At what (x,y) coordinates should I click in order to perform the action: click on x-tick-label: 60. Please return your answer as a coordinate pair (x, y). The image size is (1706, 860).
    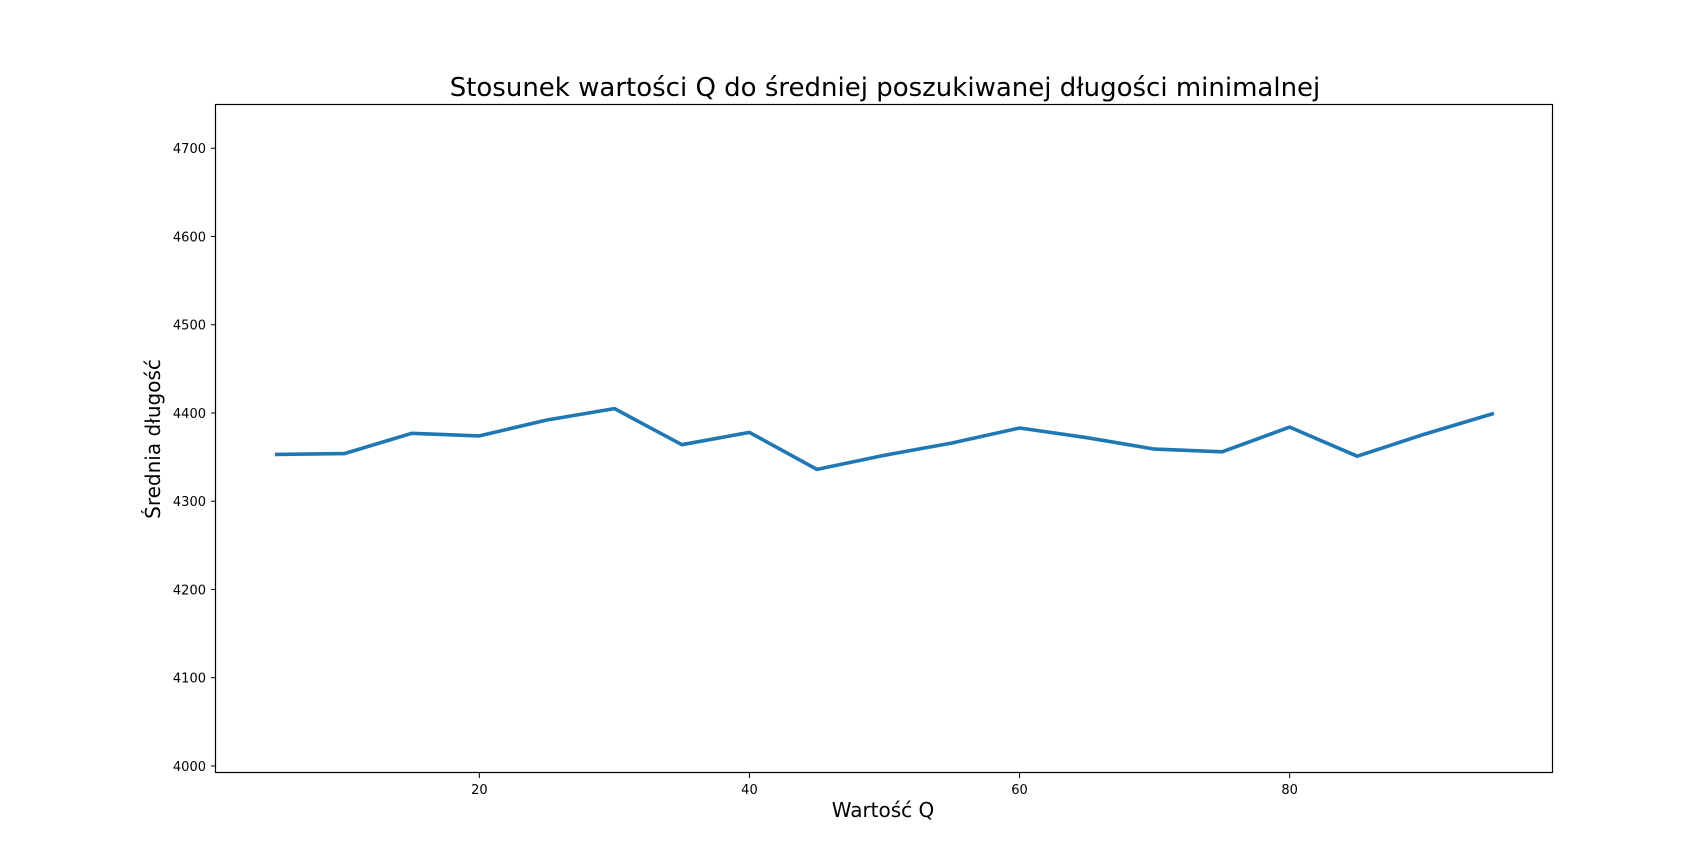
    Looking at the image, I should click on (1019, 790).